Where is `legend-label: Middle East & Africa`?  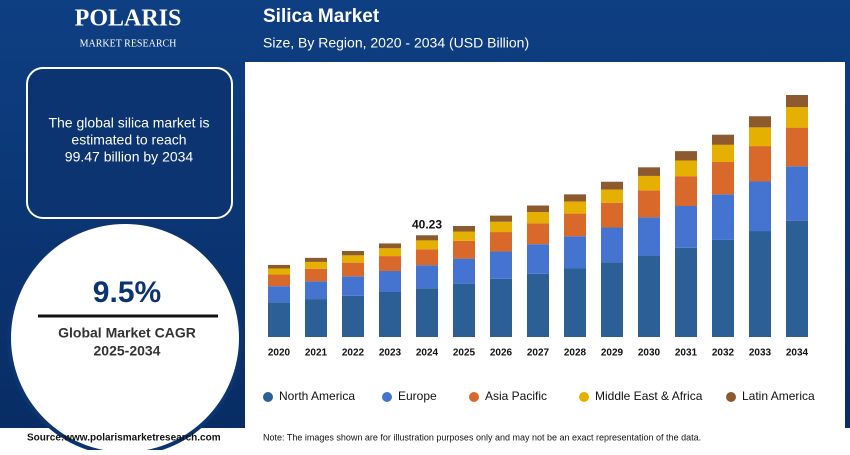
legend-label: Middle East & Africa is located at coordinates (649, 396).